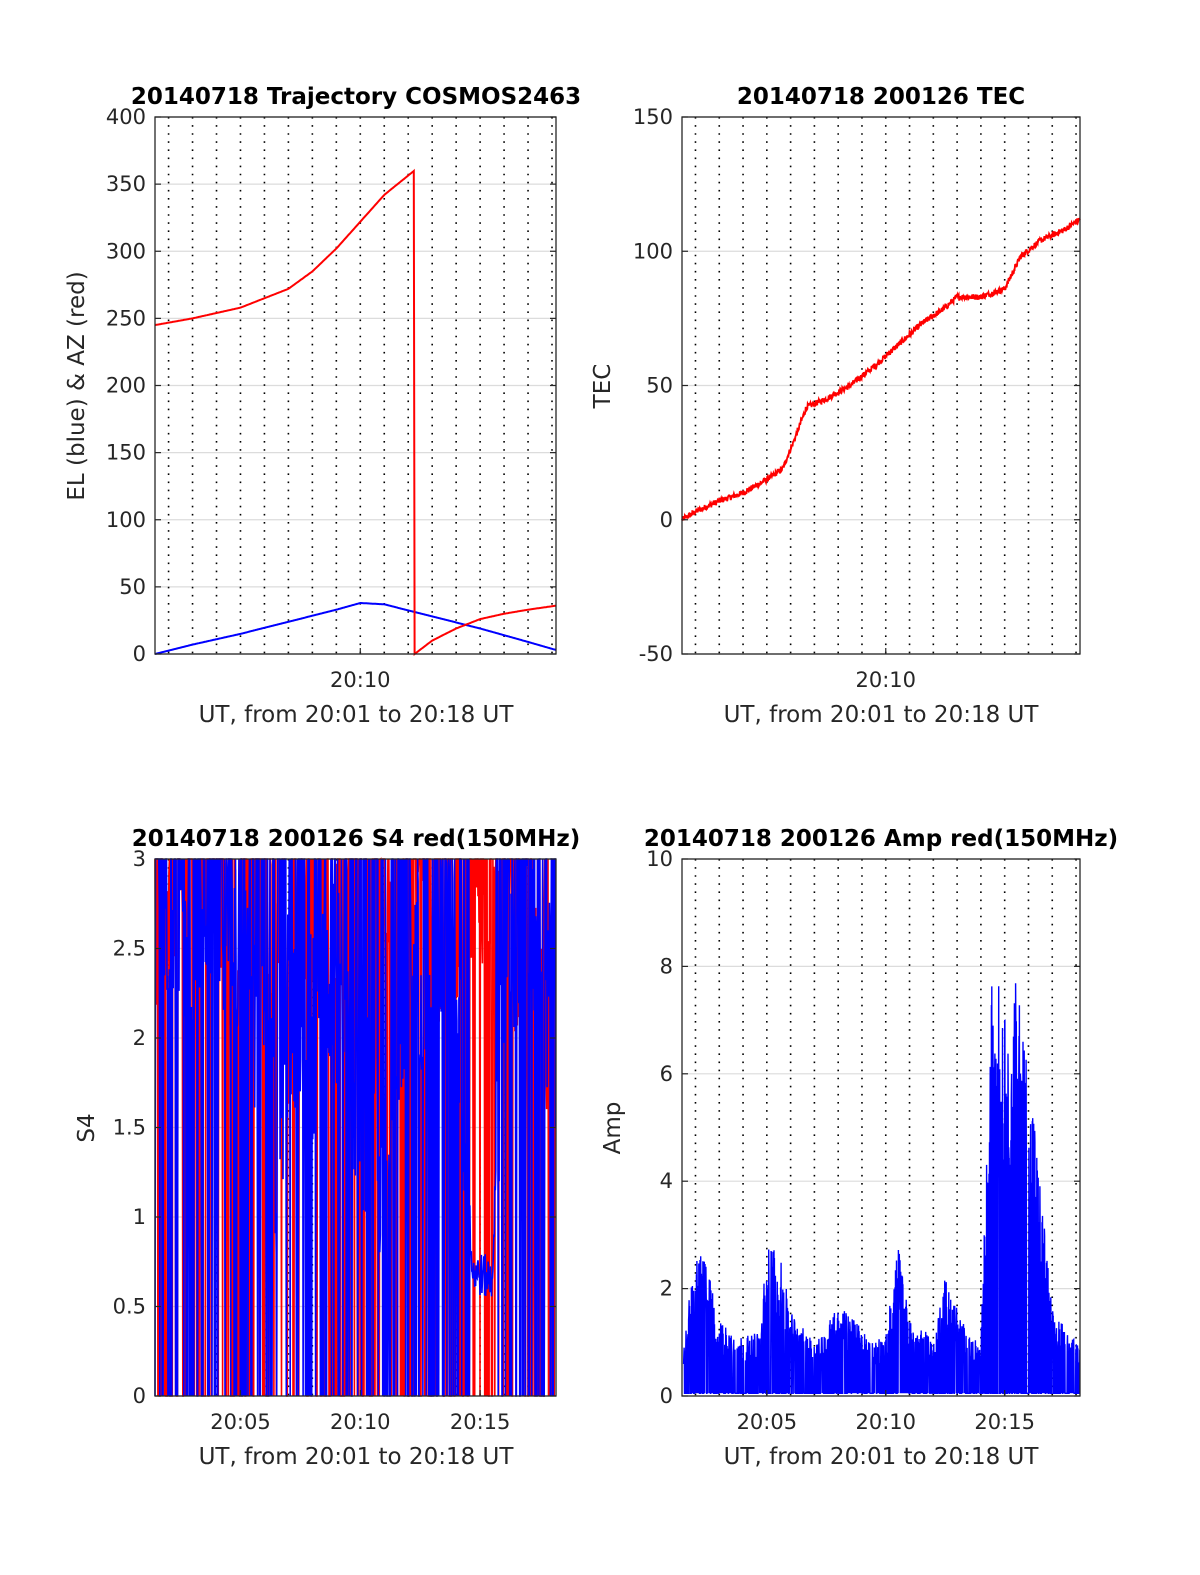  I want to click on tec-x-label: UT, from 20:01 to 20:18 UT, so click(882, 715).